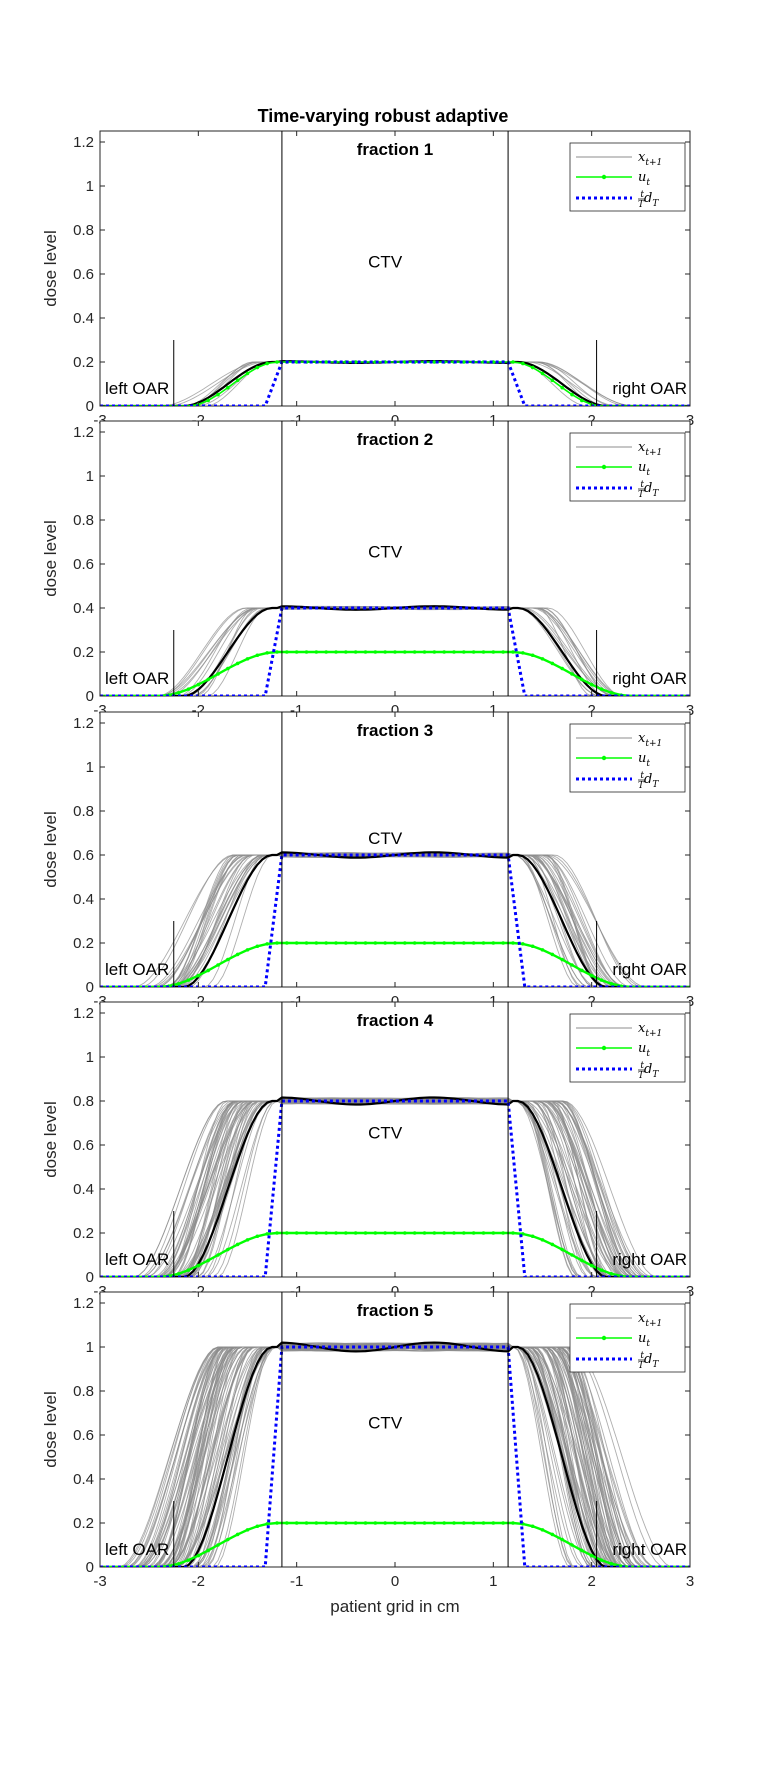  Describe the element at coordinates (90, 186) in the screenshot. I see `y-tick-label: 1` at that location.